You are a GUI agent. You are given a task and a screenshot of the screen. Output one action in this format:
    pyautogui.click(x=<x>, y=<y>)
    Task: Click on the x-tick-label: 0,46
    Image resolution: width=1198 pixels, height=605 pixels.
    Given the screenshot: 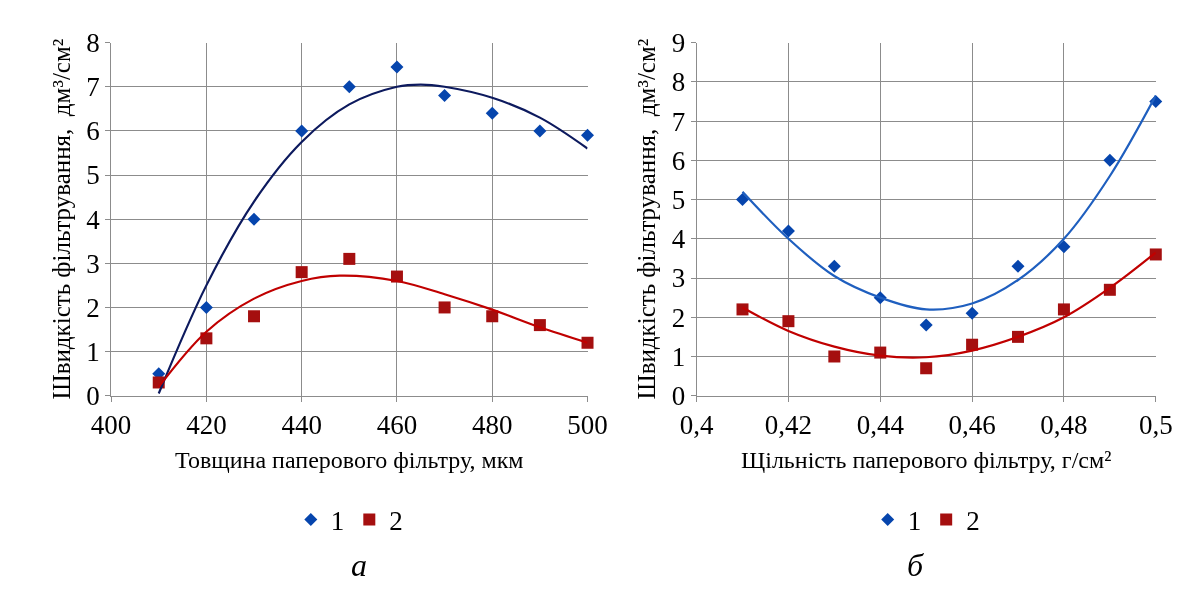 What is the action you would take?
    pyautogui.click(x=972, y=425)
    